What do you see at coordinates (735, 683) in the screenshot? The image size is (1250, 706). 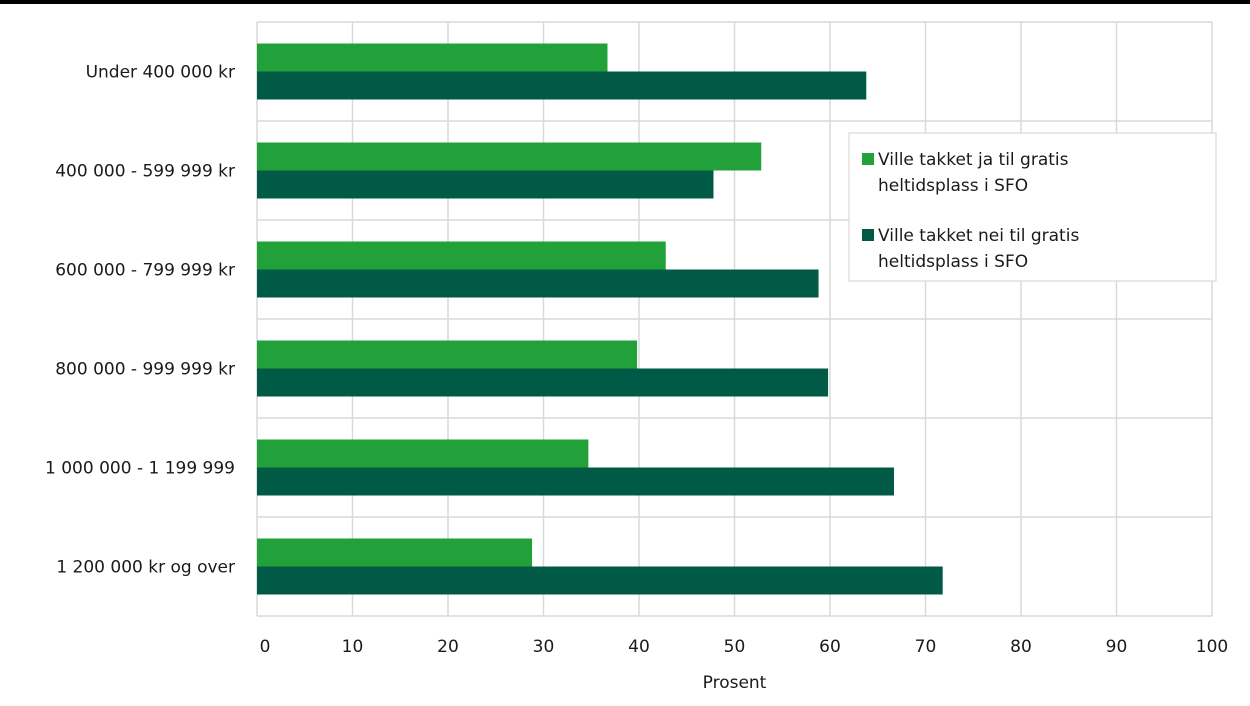 I see `x-axis-title: Prosent` at bounding box center [735, 683].